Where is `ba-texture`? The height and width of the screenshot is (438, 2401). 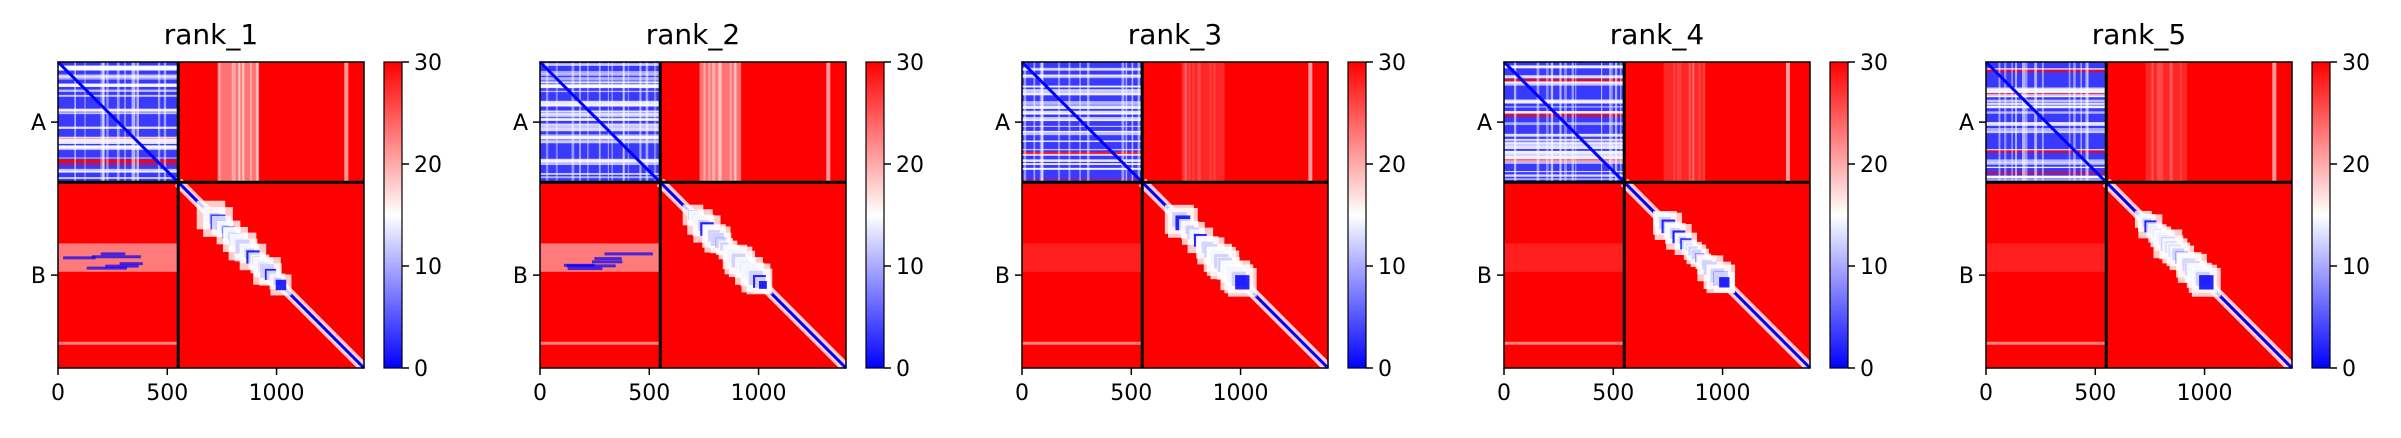 ba-texture is located at coordinates (1564, 257).